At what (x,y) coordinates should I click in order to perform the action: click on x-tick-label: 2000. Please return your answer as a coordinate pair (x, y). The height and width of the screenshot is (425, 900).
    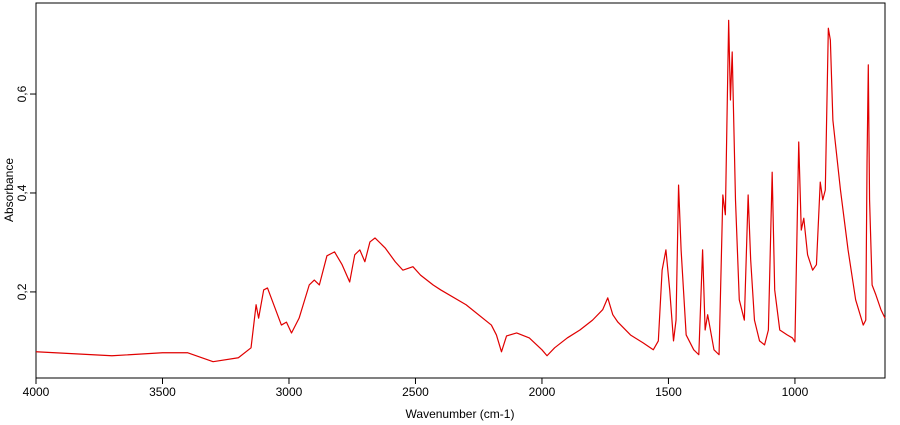
    Looking at the image, I should click on (542, 392).